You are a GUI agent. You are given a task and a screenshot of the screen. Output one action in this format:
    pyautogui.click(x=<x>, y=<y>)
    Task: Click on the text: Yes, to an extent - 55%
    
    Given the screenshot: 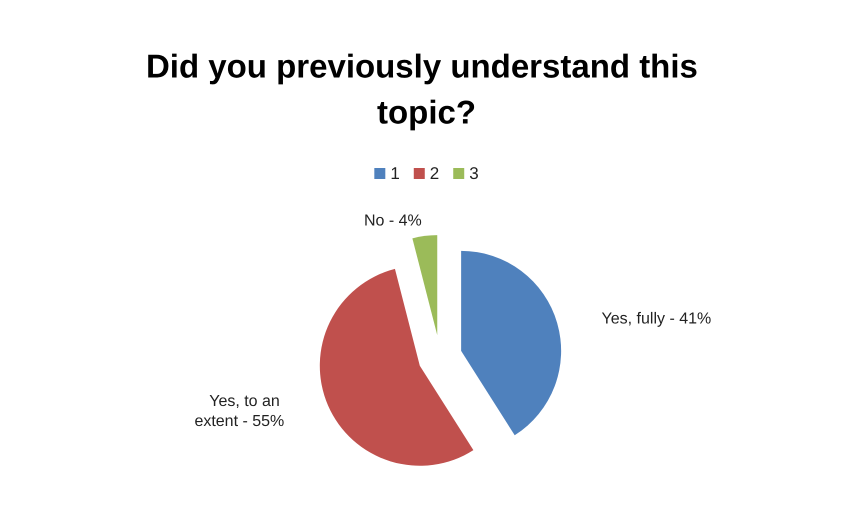 What is the action you would take?
    pyautogui.click(x=239, y=411)
    